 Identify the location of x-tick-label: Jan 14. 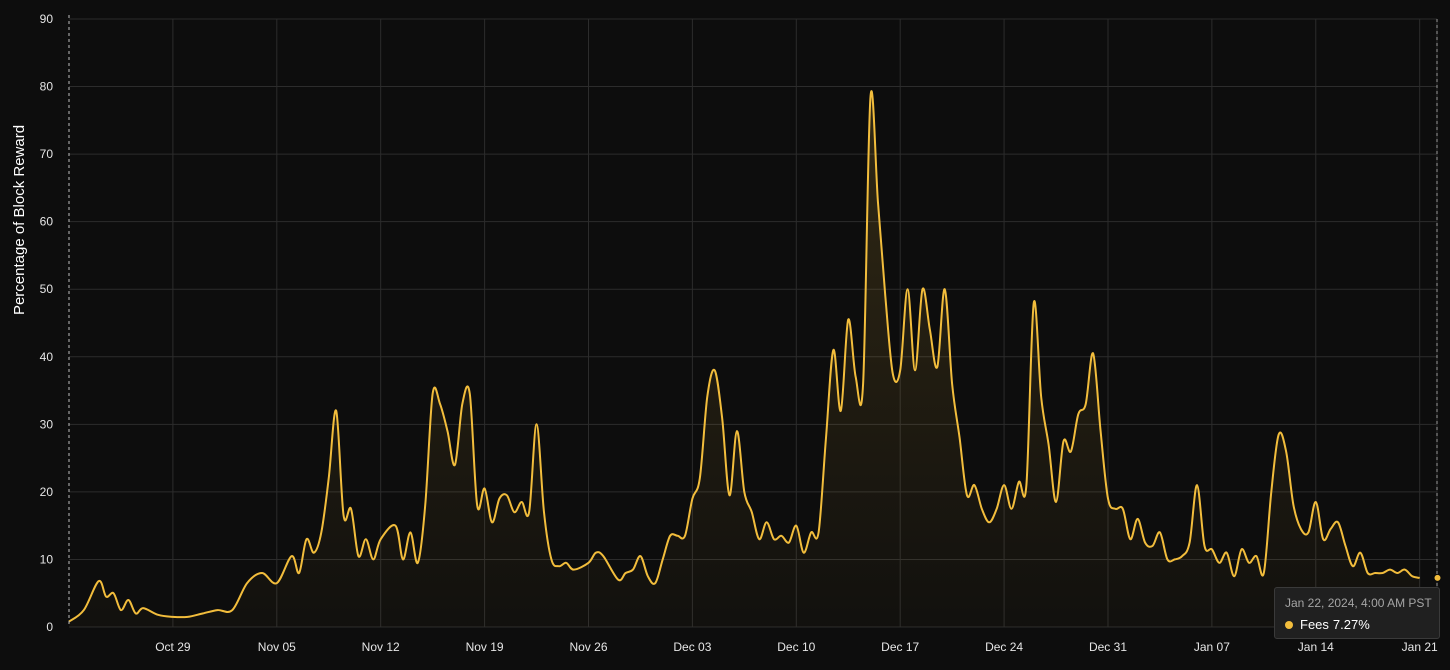
(1316, 647).